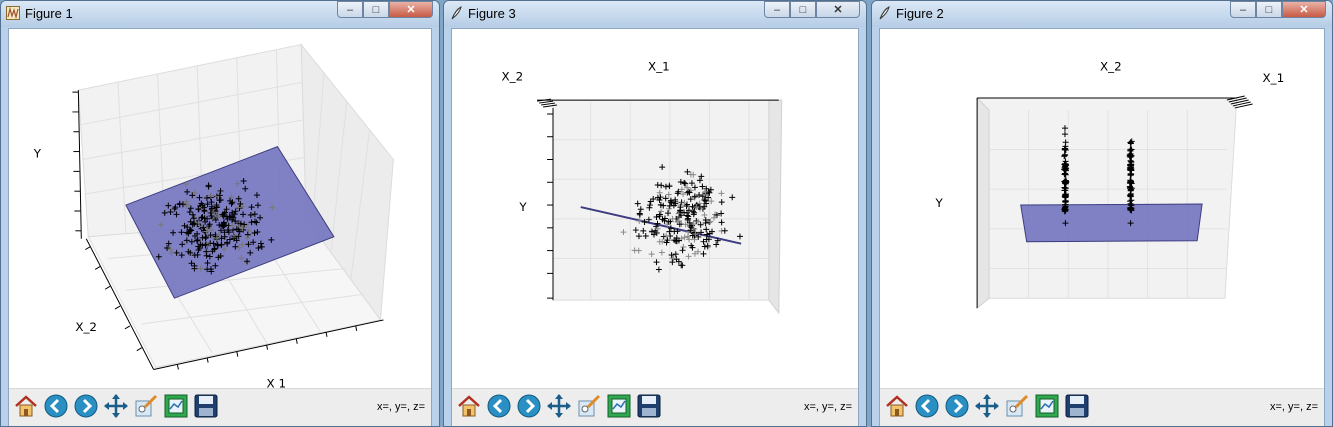  What do you see at coordinates (276, 383) in the screenshot?
I see `axis-label-x1: X 1` at bounding box center [276, 383].